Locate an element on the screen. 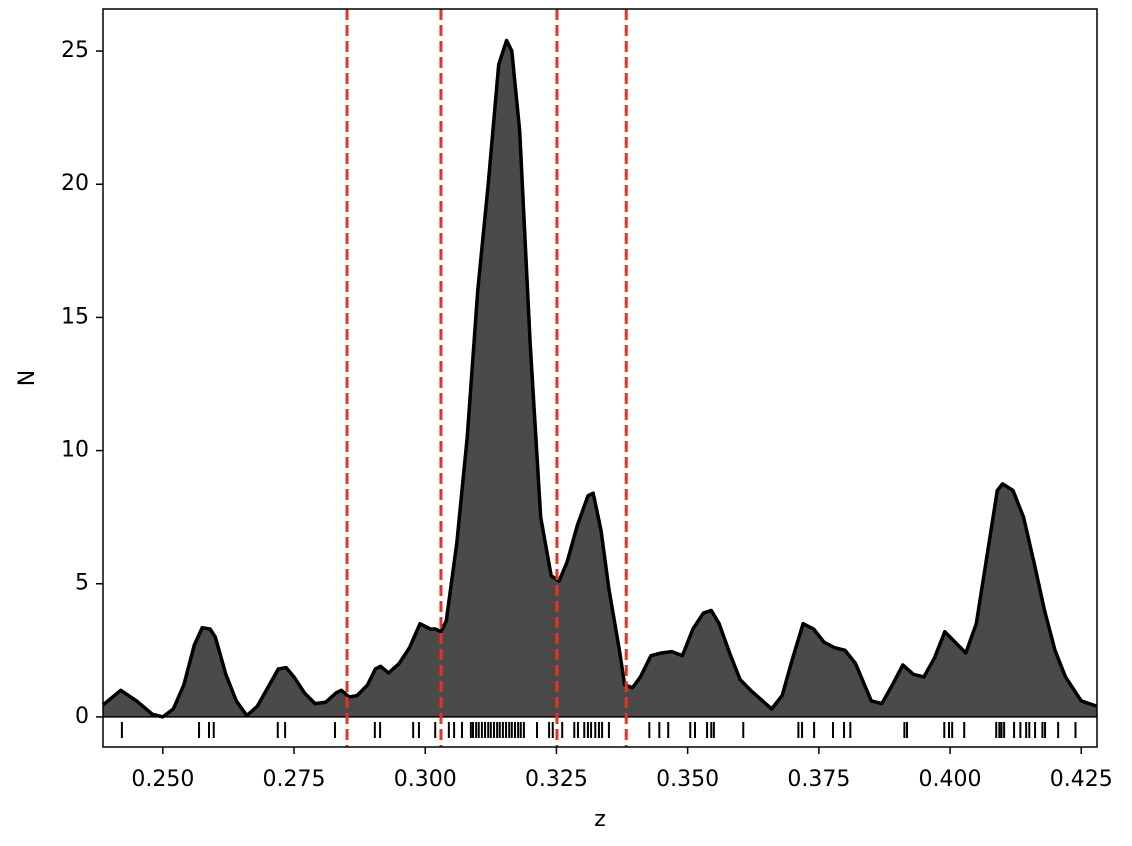 Image resolution: width=1132 pixels, height=846 pixels. y-axis-label: N is located at coordinates (27, 378).